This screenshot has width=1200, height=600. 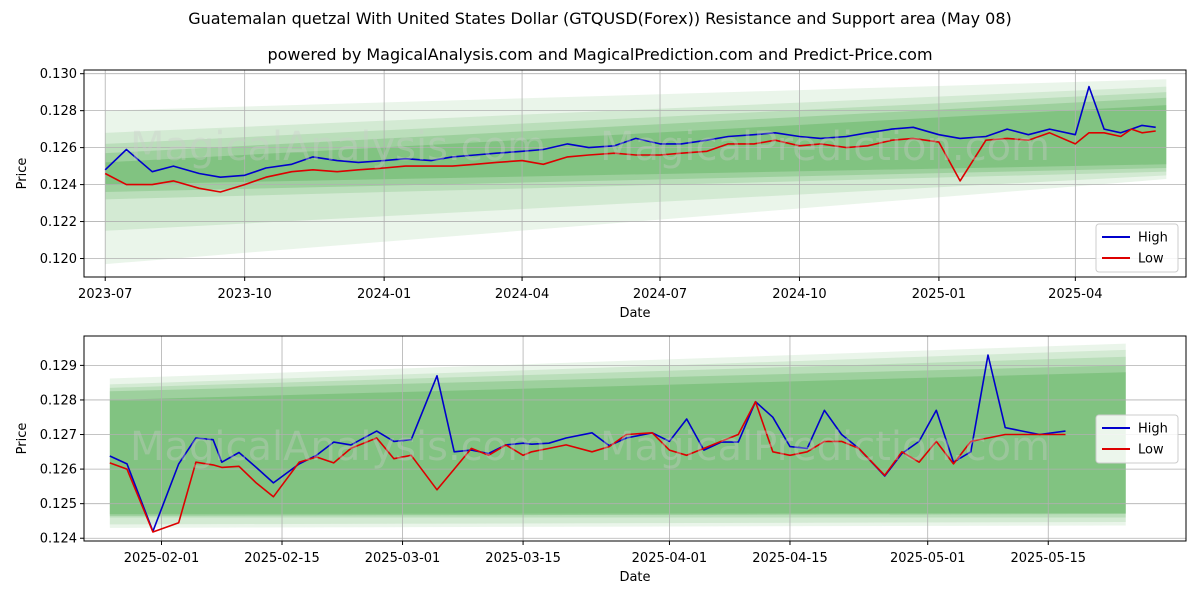 I want to click on y-tick-label: 0.125, so click(x=58, y=504).